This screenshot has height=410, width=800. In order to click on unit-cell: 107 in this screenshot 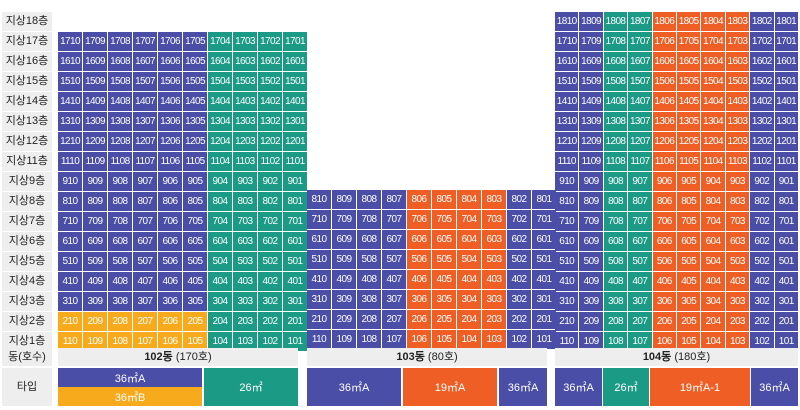, I will do `click(145, 341)`.